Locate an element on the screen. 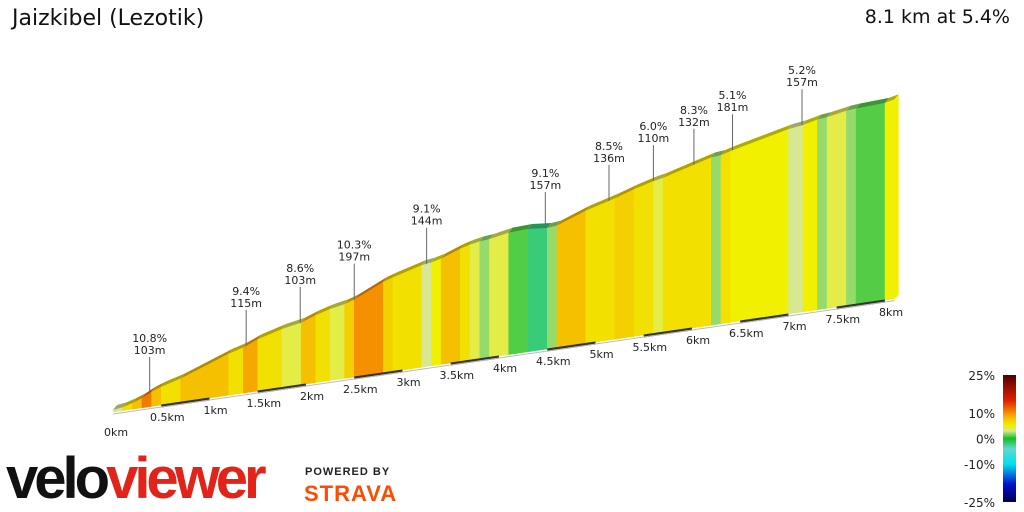 The width and height of the screenshot is (1024, 512). annotation-length: 132m is located at coordinates (694, 122).